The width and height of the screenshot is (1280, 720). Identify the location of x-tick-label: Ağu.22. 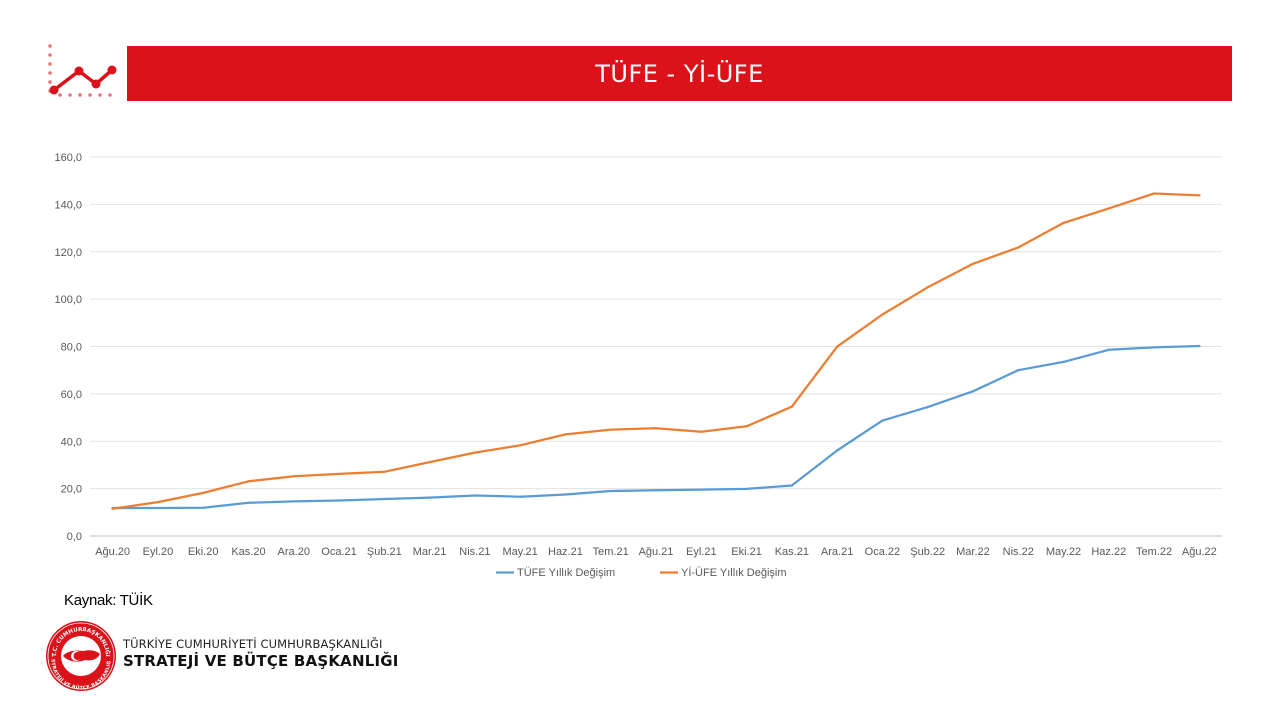
(1199, 552).